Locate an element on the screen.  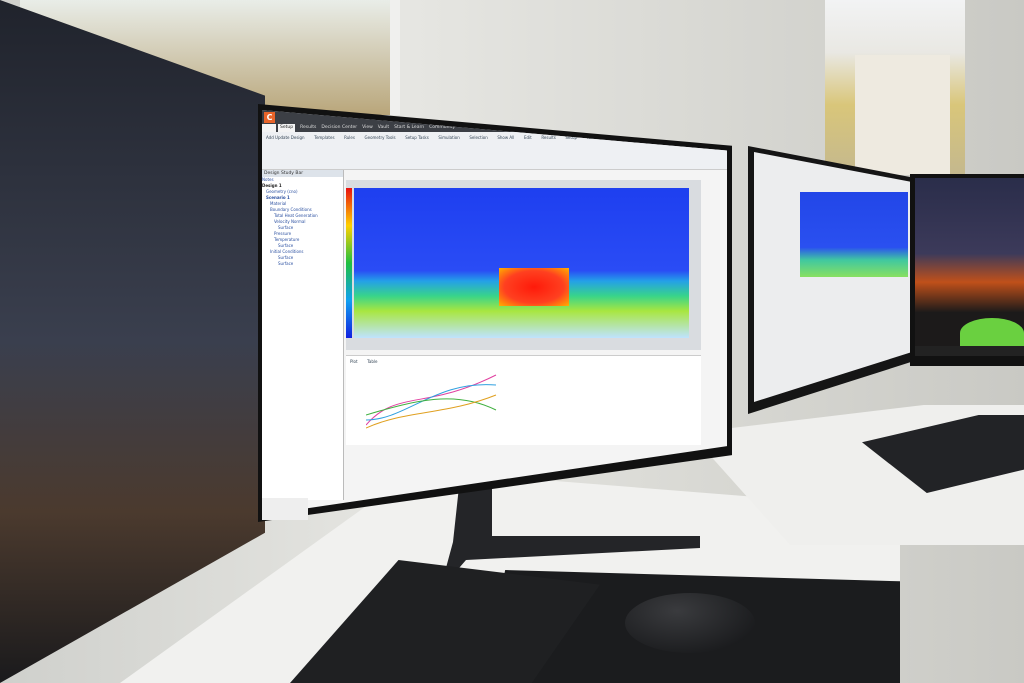
right-simulation-view is located at coordinates (854, 234).